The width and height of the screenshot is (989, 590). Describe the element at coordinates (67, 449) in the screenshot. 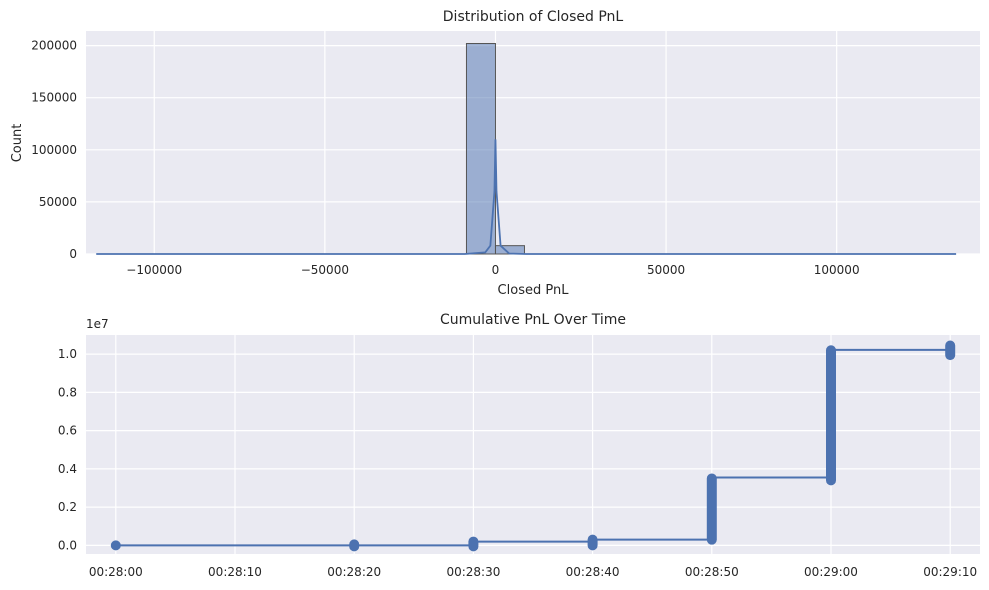

I see `cumulative-y-ticks: 0.0 0.2 0.4 0.6 0.8 1.0` at that location.